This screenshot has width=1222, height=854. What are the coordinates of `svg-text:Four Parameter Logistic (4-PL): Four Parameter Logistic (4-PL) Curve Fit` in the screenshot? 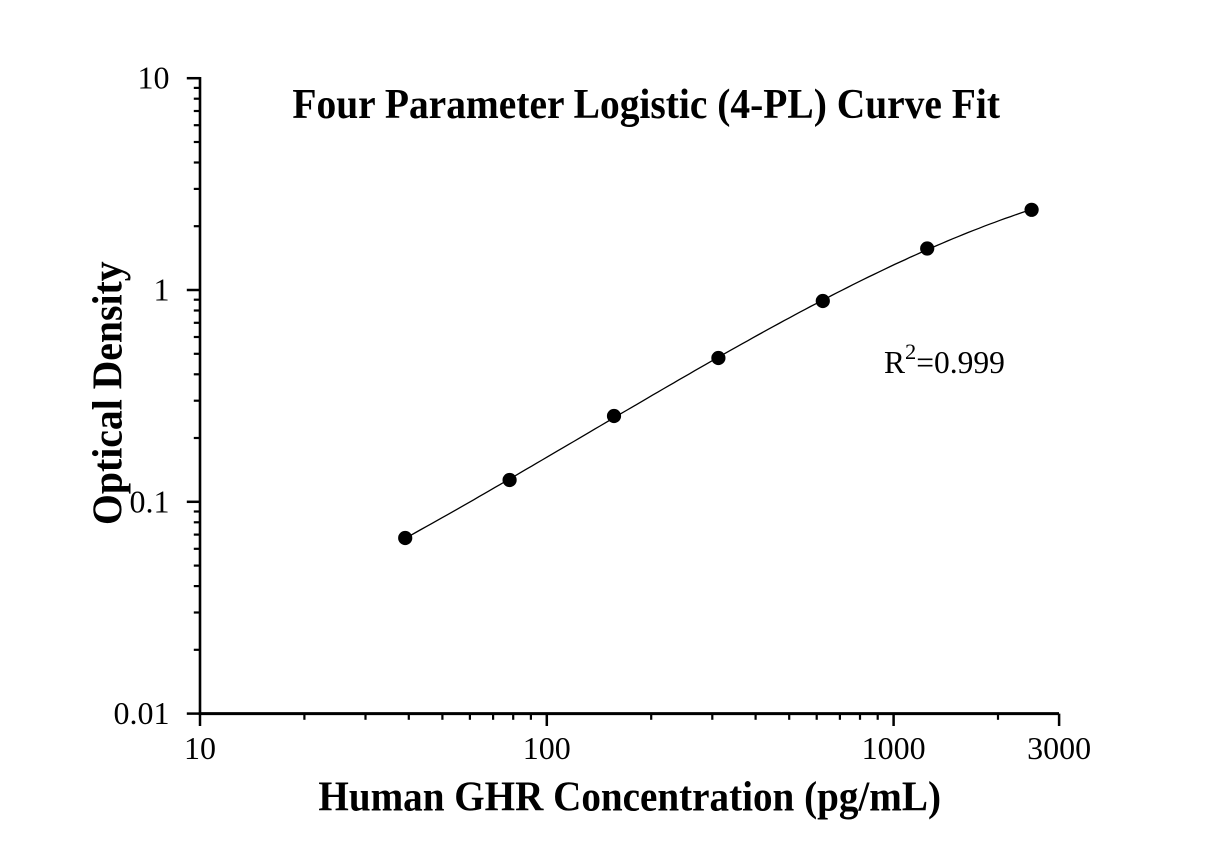 It's located at (646, 104).